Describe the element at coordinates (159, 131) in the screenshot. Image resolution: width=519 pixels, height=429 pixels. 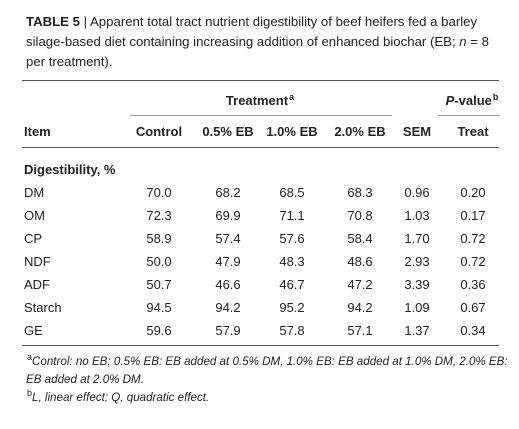
I see `col-header-control: Control` at that location.